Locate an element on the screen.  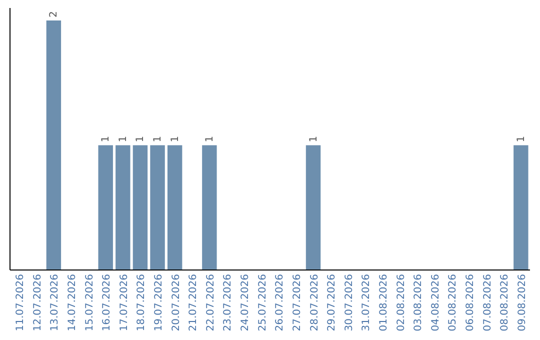
x-tick-label: 05.08.2026 is located at coordinates (453, 303).